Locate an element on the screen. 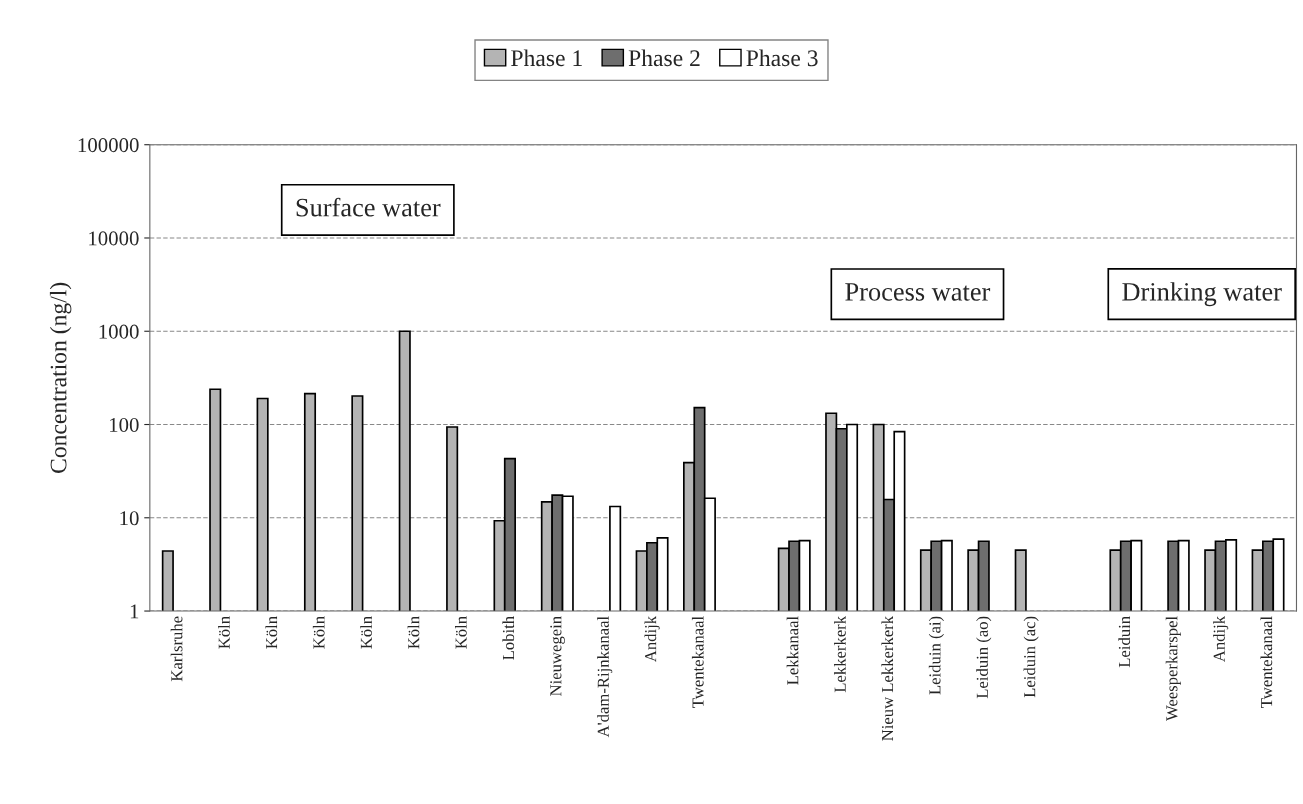  y-tick-label: 1000 is located at coordinates (119, 331).